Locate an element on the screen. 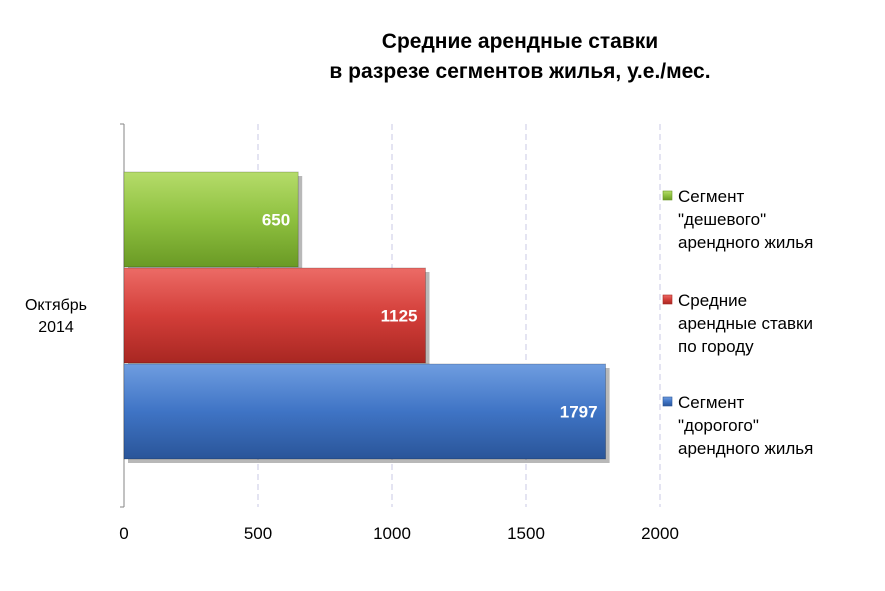  legend-label-expensive-line-3: арендного жилья is located at coordinates (745, 448).